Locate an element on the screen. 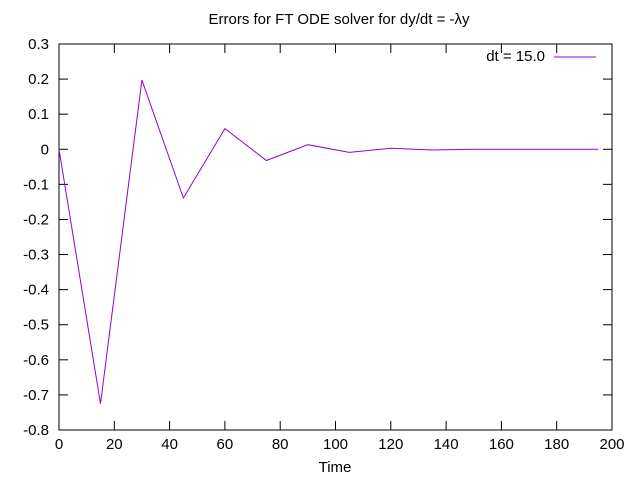  y-tick-label: -0.7 is located at coordinates (36, 395).